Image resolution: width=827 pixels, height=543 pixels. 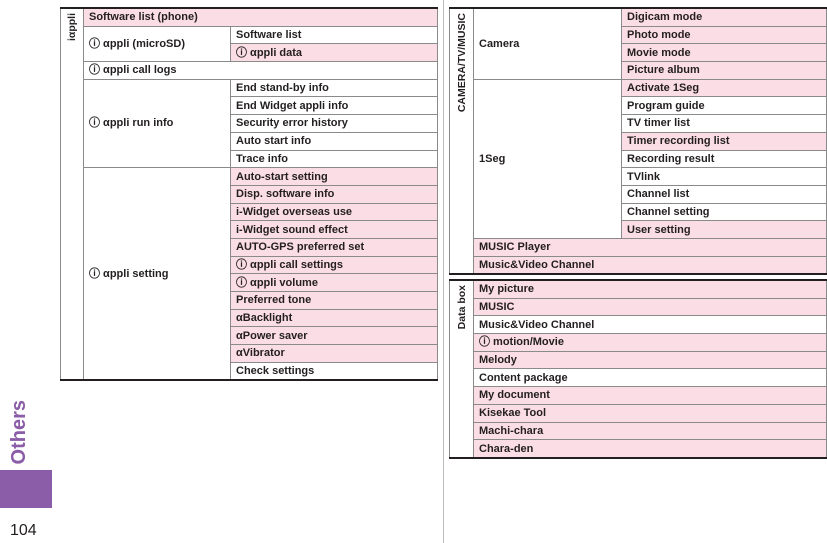 What do you see at coordinates (334, 336) in the screenshot?
I see `cell: αPower saver` at bounding box center [334, 336].